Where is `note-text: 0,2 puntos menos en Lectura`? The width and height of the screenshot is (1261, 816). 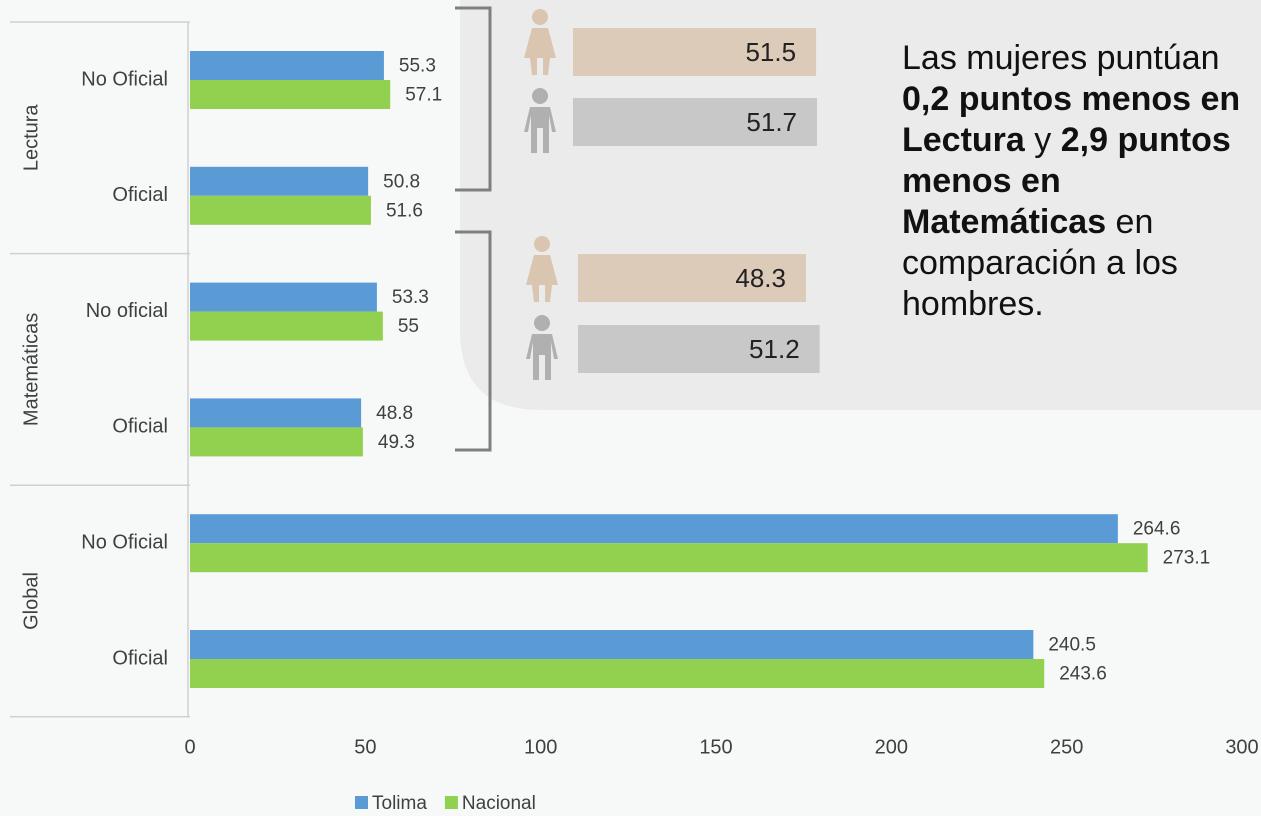 note-text: 0,2 puntos menos en Lectura is located at coordinates (1071, 119).